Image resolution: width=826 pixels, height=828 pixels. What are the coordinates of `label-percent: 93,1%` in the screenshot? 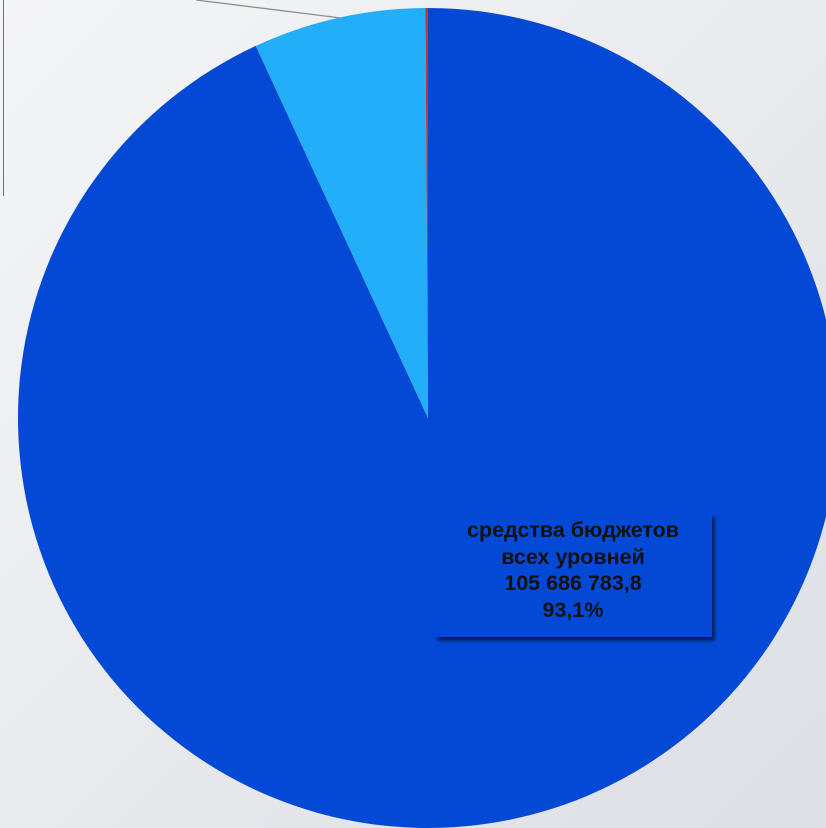 It's located at (573, 609).